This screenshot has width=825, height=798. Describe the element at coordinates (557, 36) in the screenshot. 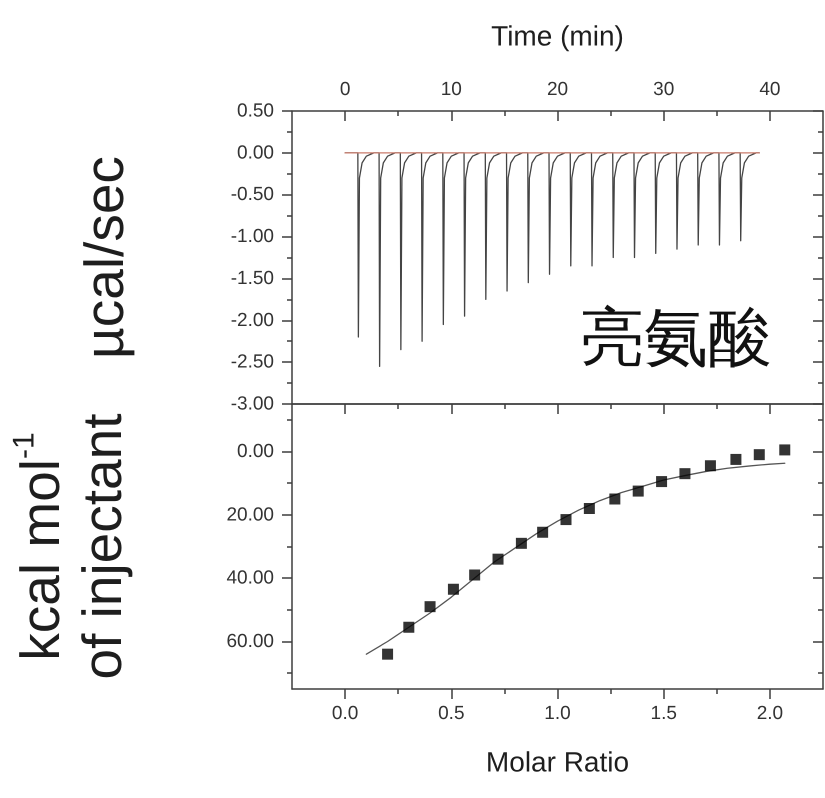

I see `x-axis-title: Time (min)` at that location.